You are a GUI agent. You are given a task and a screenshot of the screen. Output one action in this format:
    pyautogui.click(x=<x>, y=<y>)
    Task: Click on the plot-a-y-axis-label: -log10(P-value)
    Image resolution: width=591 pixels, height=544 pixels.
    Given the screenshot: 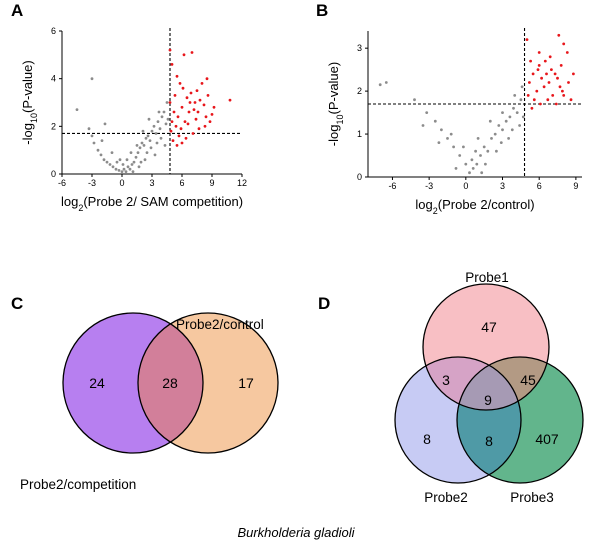 What is the action you would take?
    pyautogui.click(x=29, y=102)
    